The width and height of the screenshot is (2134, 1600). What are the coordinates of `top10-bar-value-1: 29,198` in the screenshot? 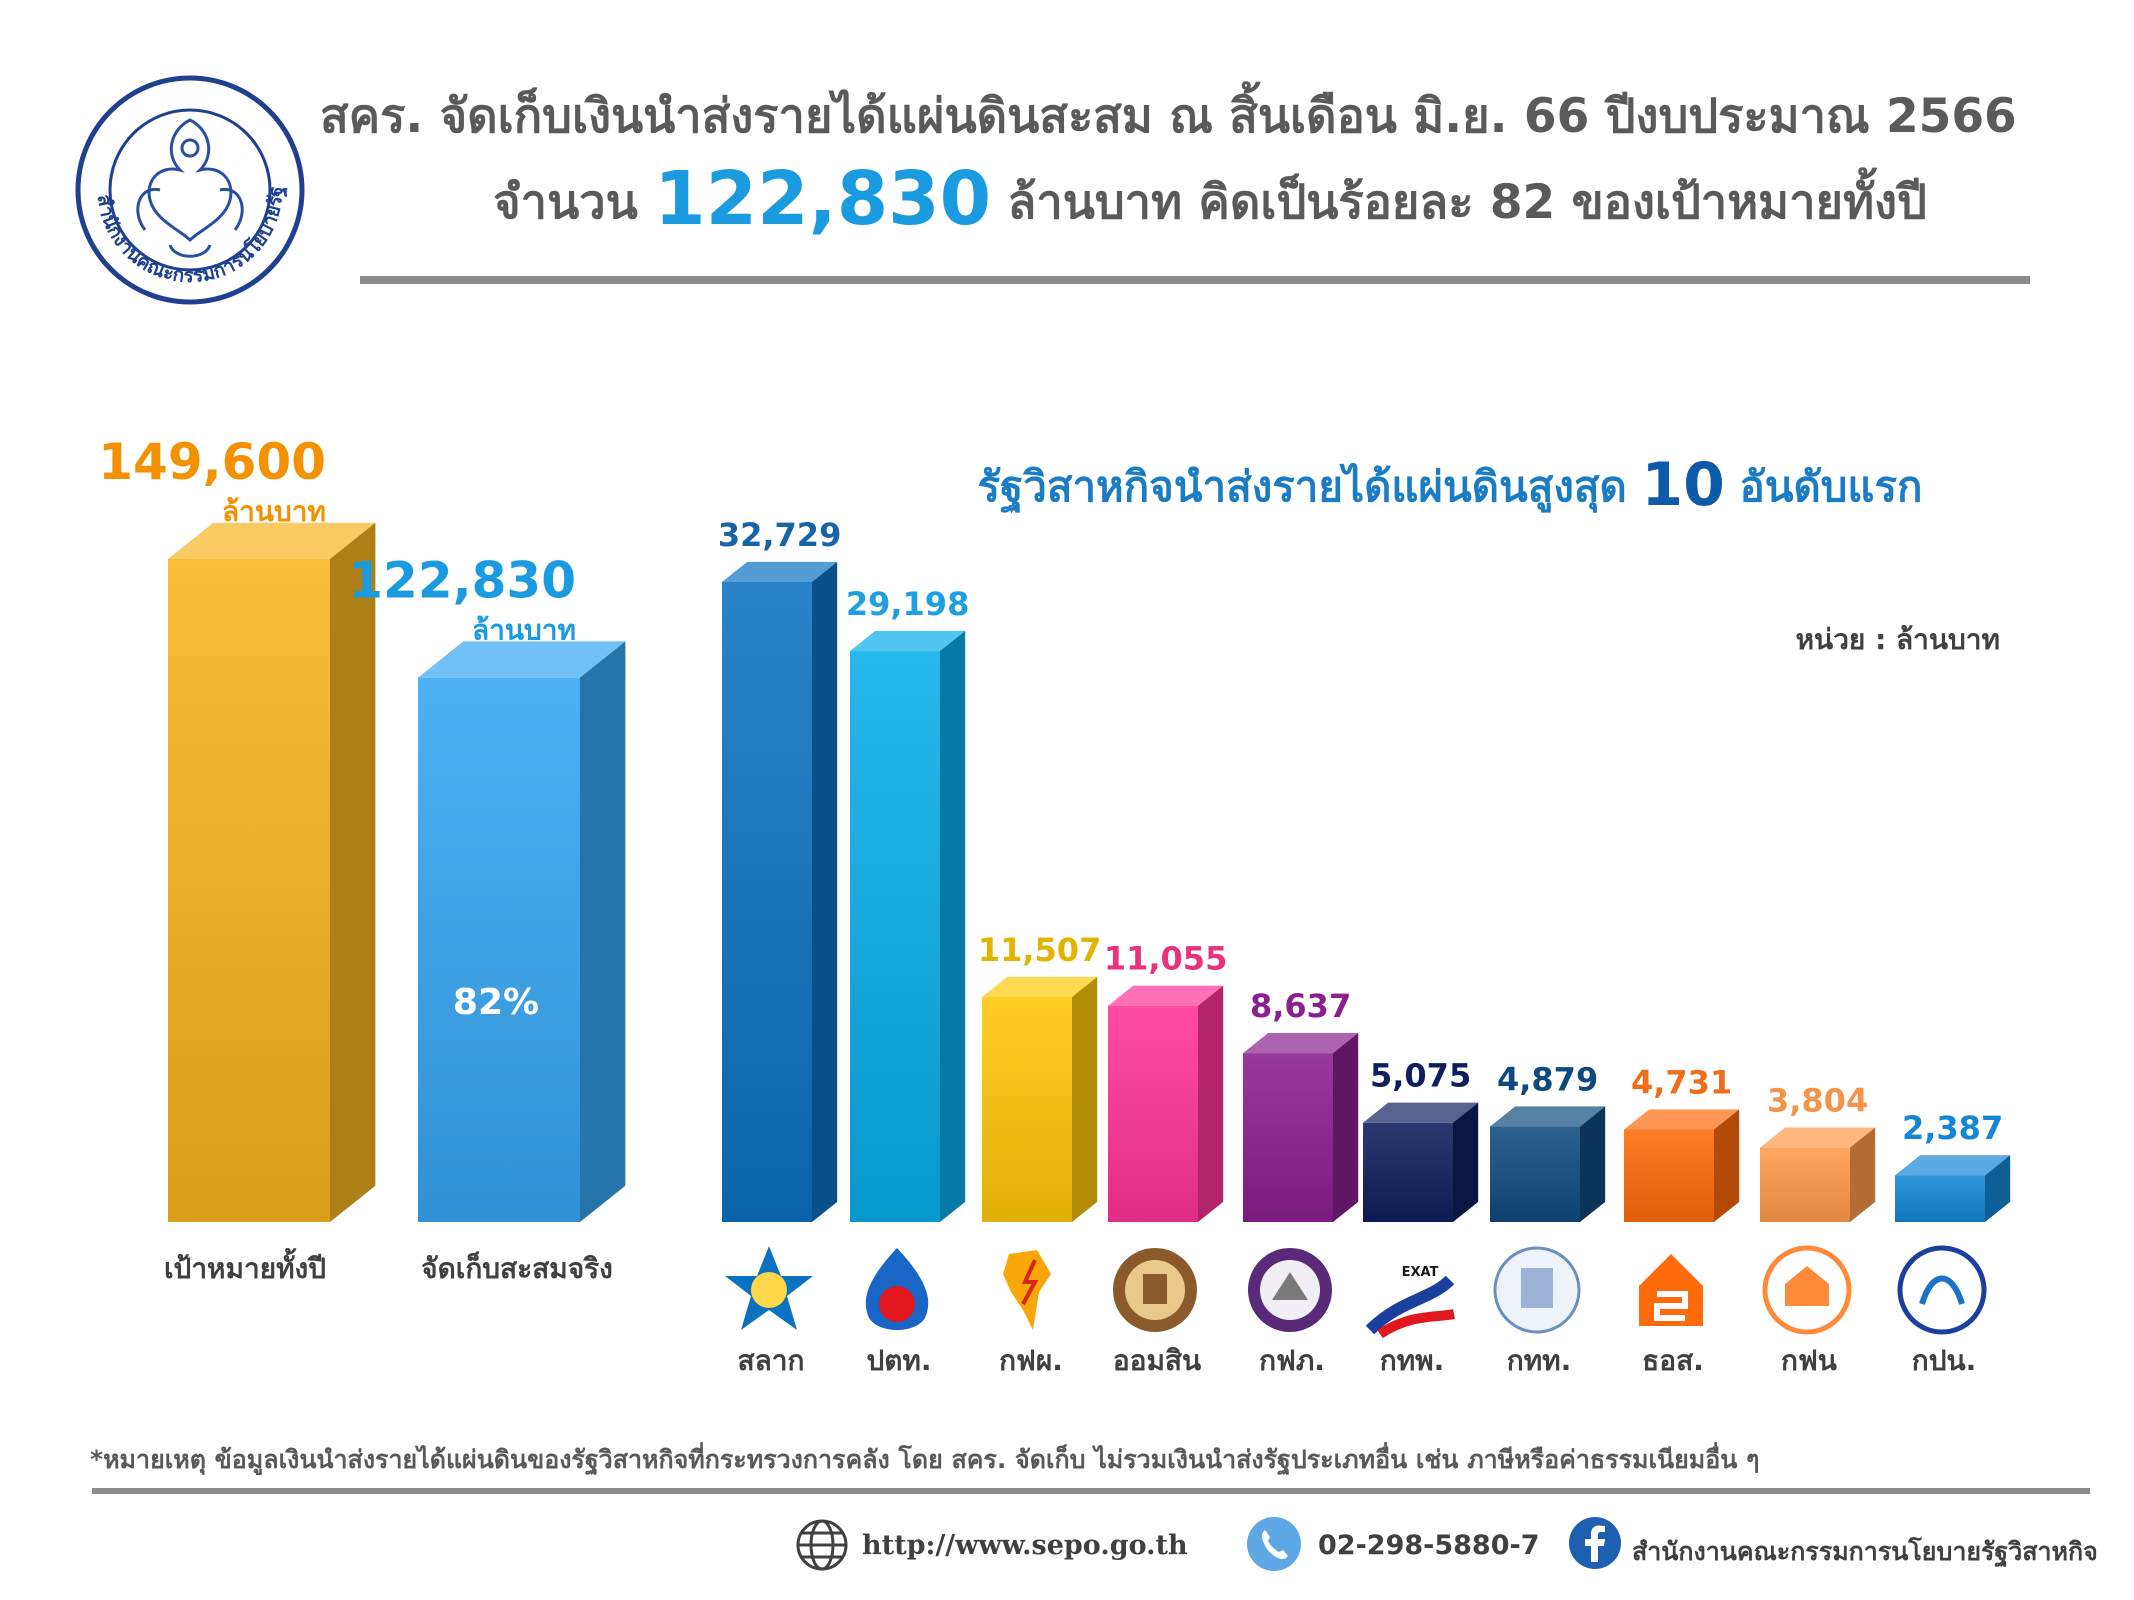 It's located at (907, 604).